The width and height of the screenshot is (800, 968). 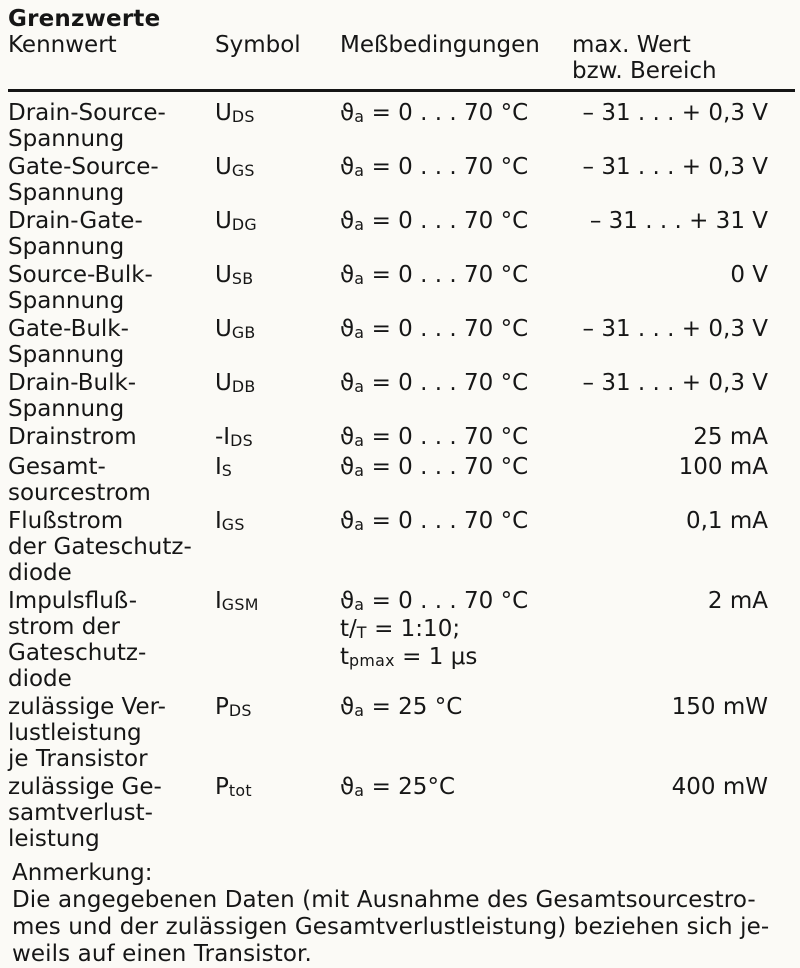 What do you see at coordinates (440, 45) in the screenshot?
I see `column-header-messbedingungen: Meßbedingungen` at bounding box center [440, 45].